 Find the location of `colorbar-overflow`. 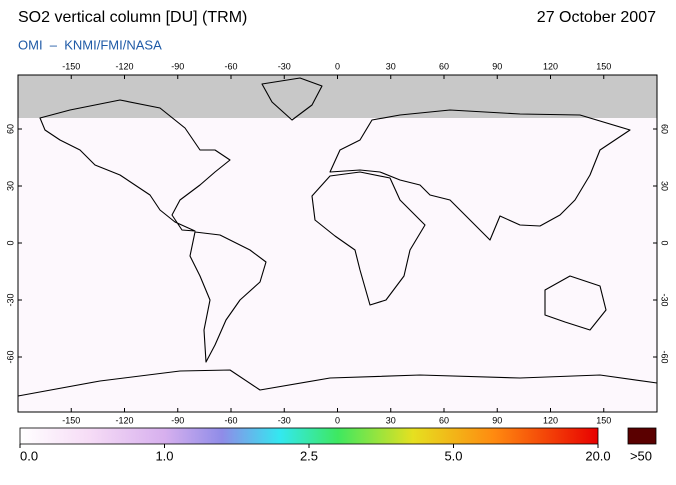

colorbar-overflow is located at coordinates (642, 436).